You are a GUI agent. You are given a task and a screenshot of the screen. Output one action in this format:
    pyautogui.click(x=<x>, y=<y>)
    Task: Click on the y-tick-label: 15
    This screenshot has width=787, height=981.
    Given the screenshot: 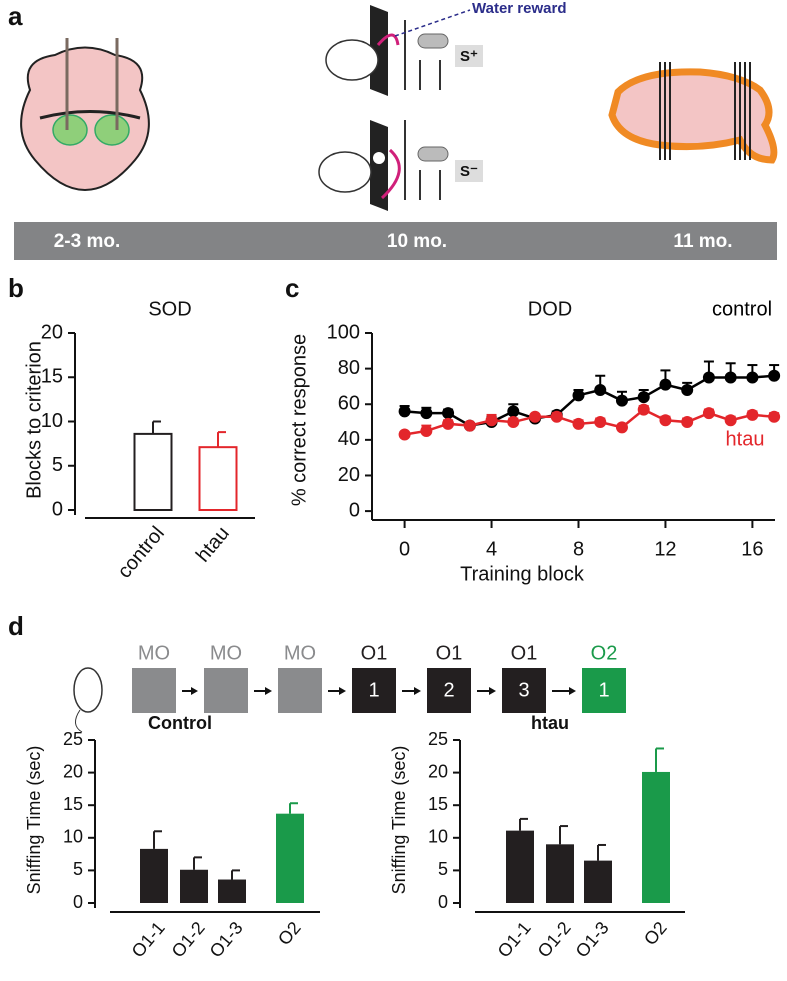 What is the action you would take?
    pyautogui.click(x=73, y=804)
    